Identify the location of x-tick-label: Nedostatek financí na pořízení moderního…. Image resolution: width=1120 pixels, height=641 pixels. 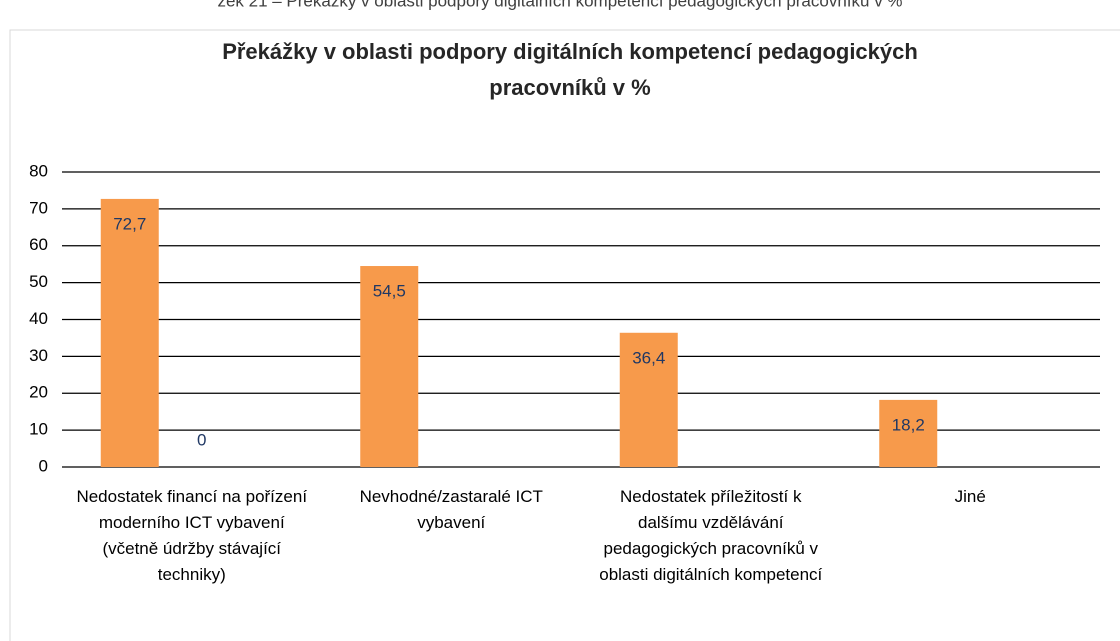
(192, 535).